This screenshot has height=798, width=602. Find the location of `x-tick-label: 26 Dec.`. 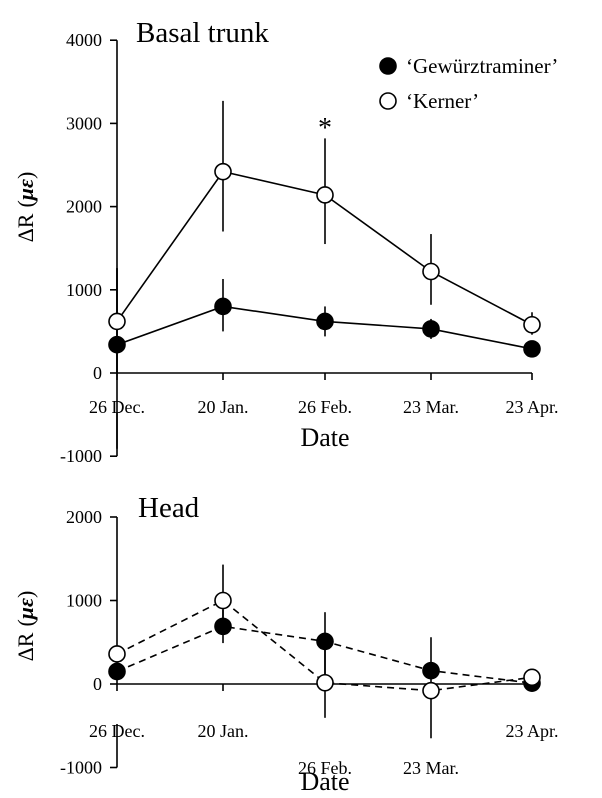

x-tick-label: 26 Dec. is located at coordinates (117, 731).